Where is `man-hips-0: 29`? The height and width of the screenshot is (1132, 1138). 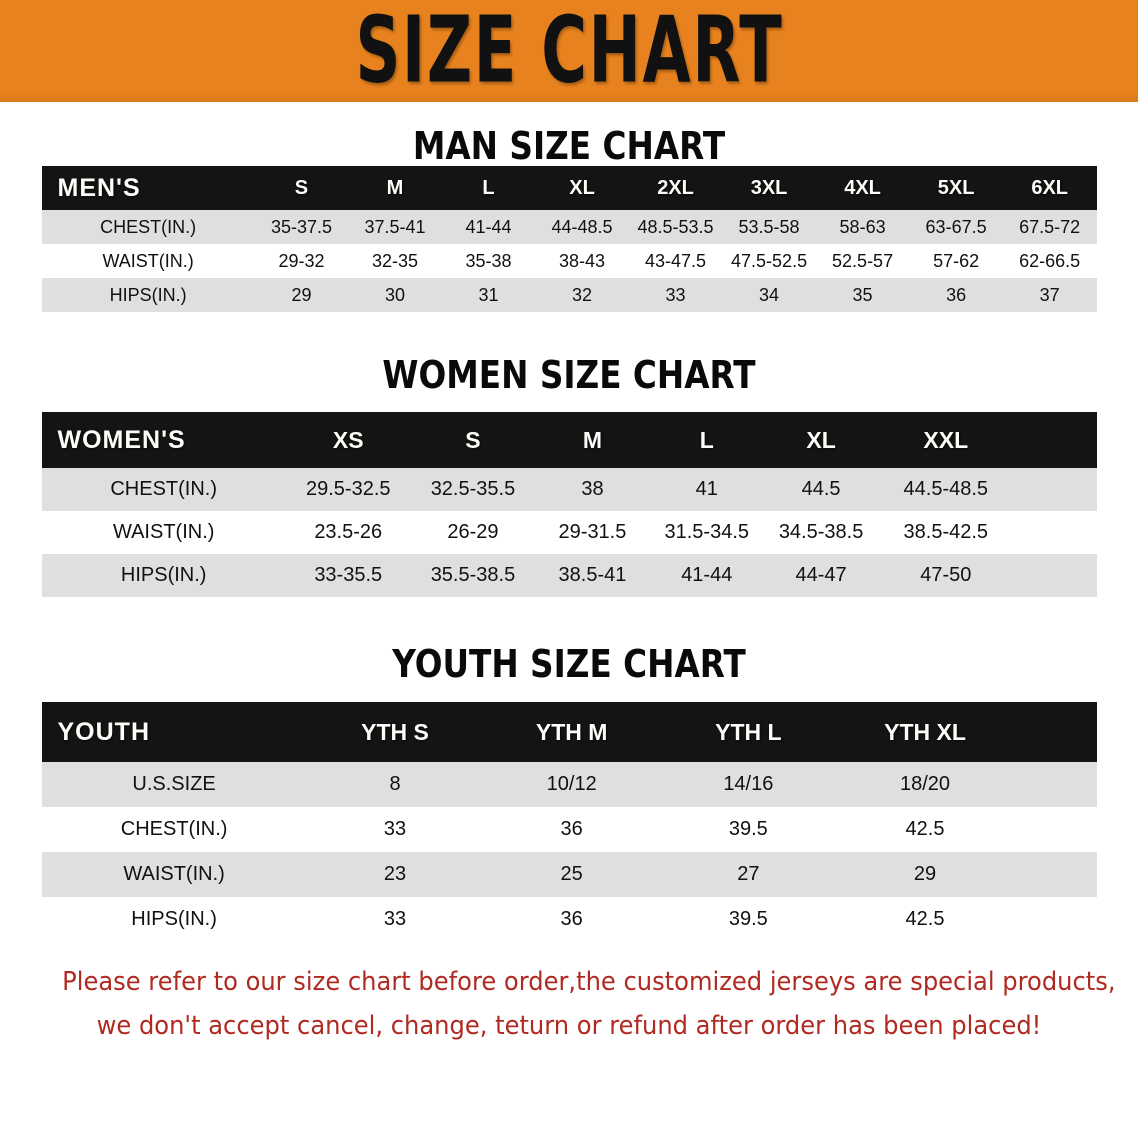 man-hips-0: 29 is located at coordinates (301, 294).